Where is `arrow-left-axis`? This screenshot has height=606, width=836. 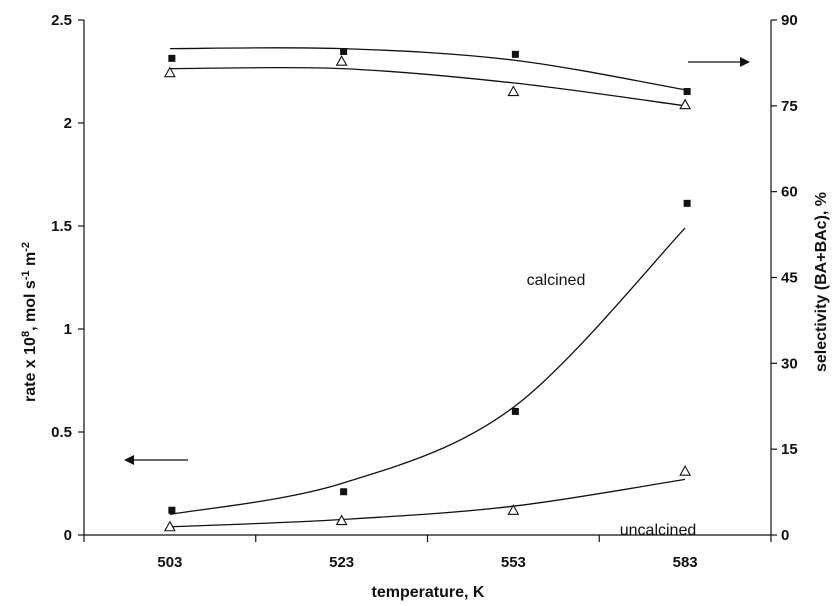 arrow-left-axis is located at coordinates (156, 460).